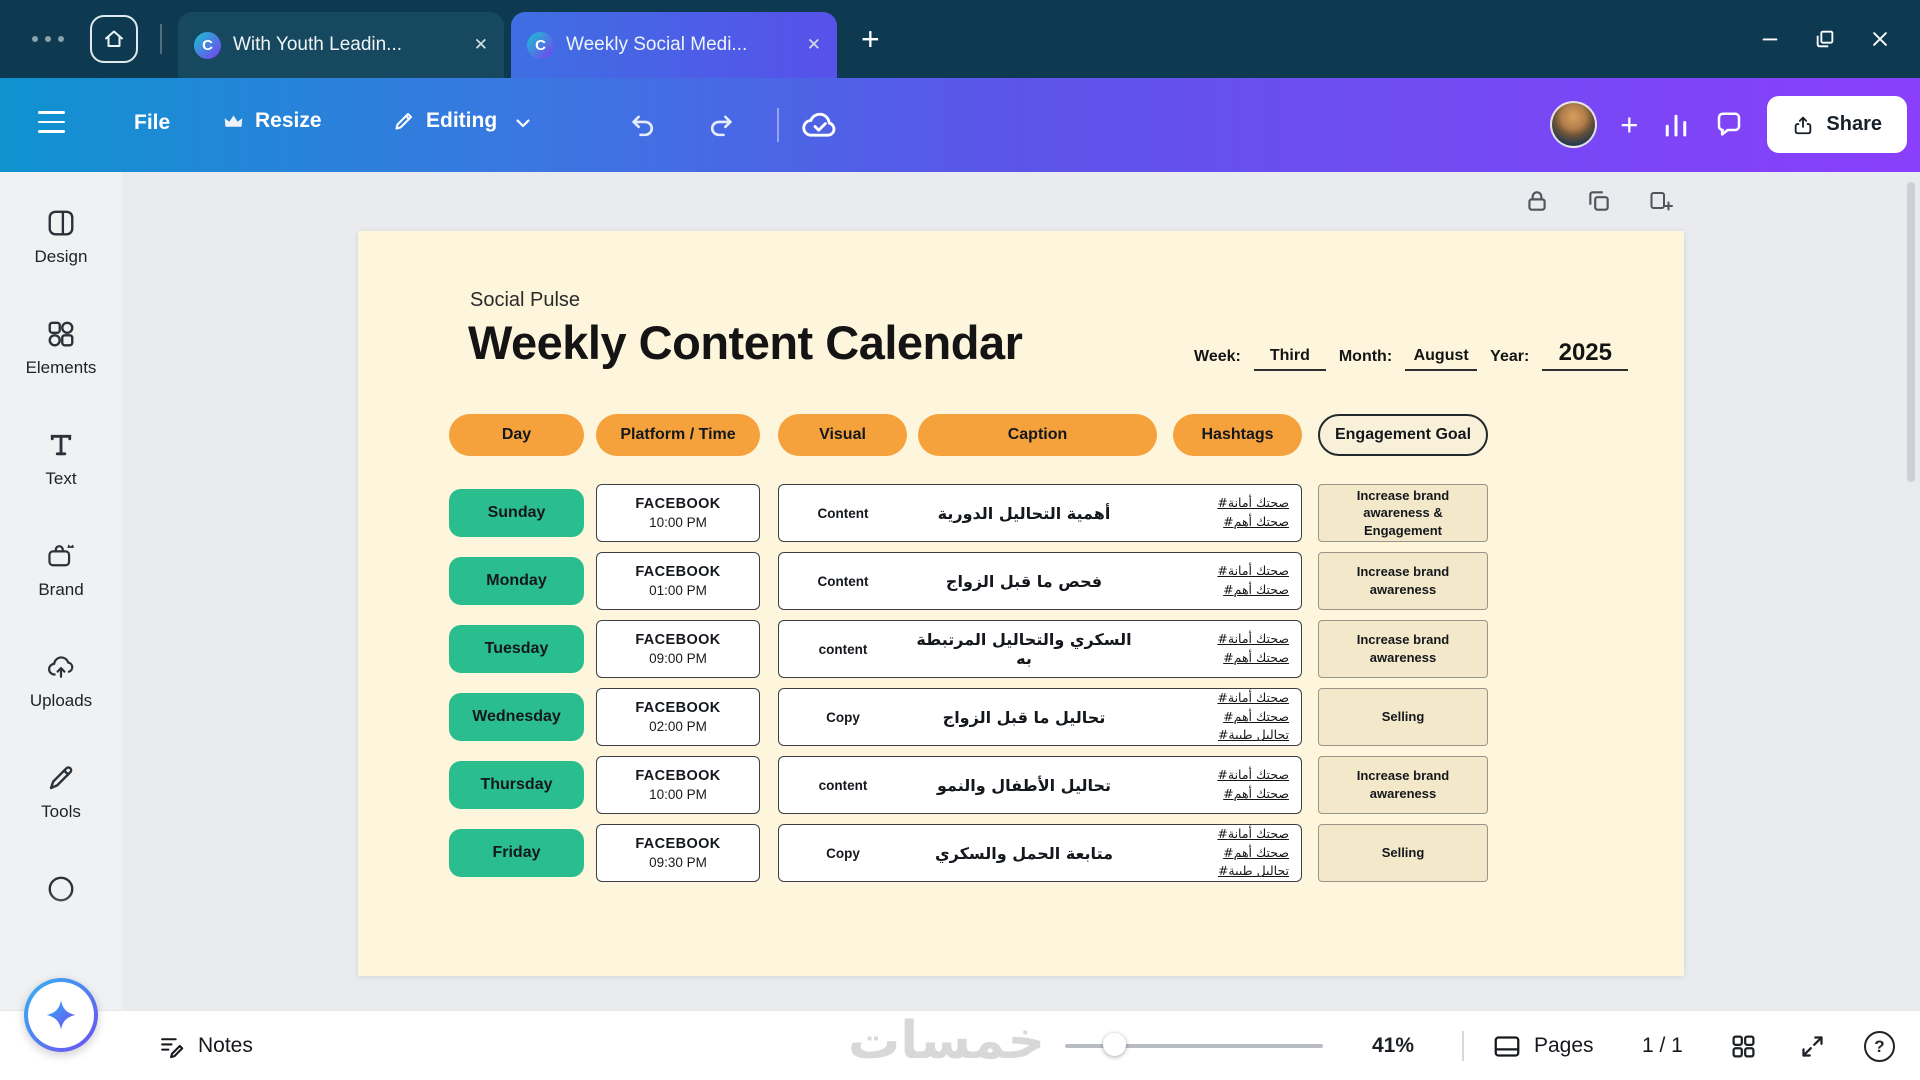  Describe the element at coordinates (1217, 356) in the screenshot. I see `week-label: Week:` at that location.